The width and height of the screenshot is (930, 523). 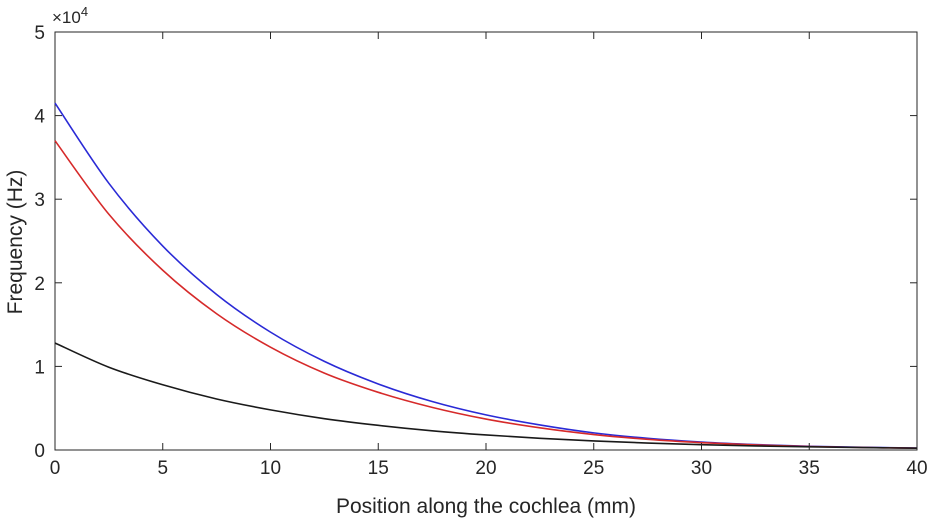 What do you see at coordinates (66, 17) in the screenshot?
I see `y-exponent-base: ×10` at bounding box center [66, 17].